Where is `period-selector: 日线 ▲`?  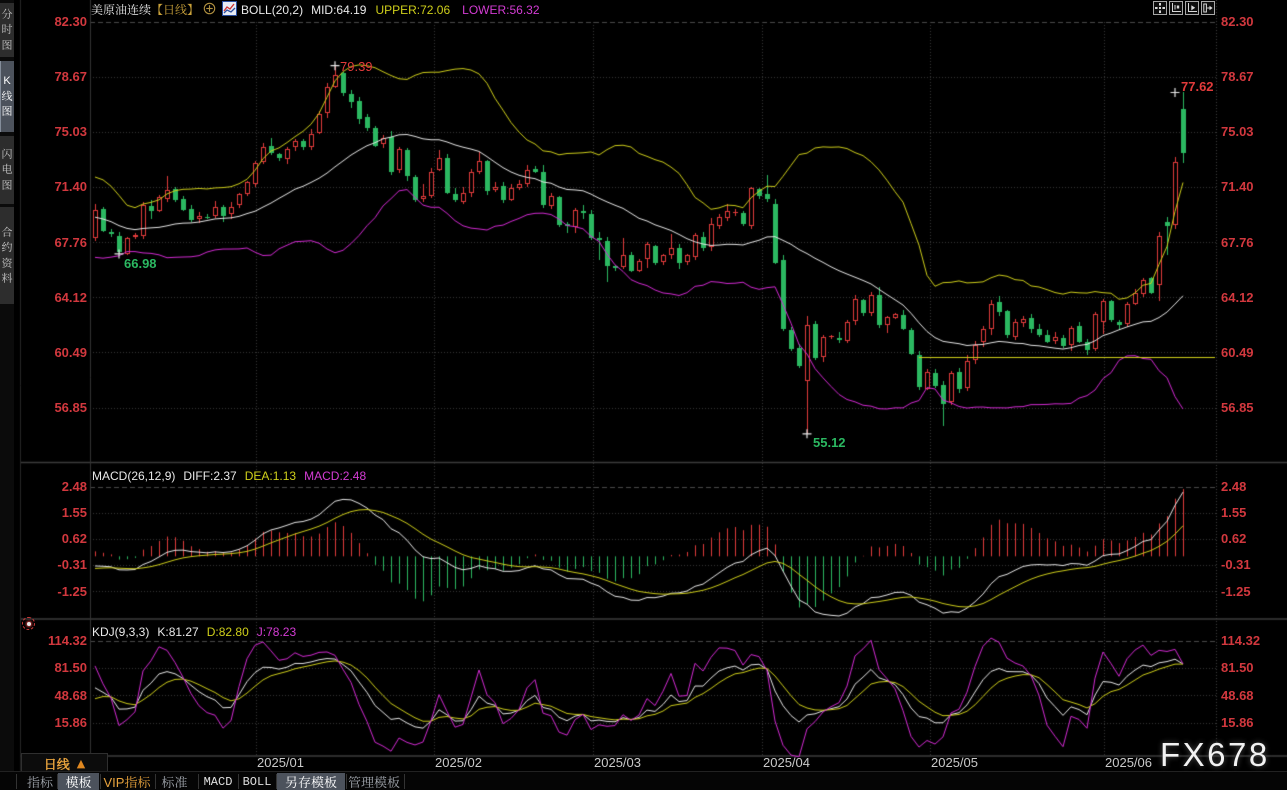
period-selector: 日线 ▲ is located at coordinates (64, 763).